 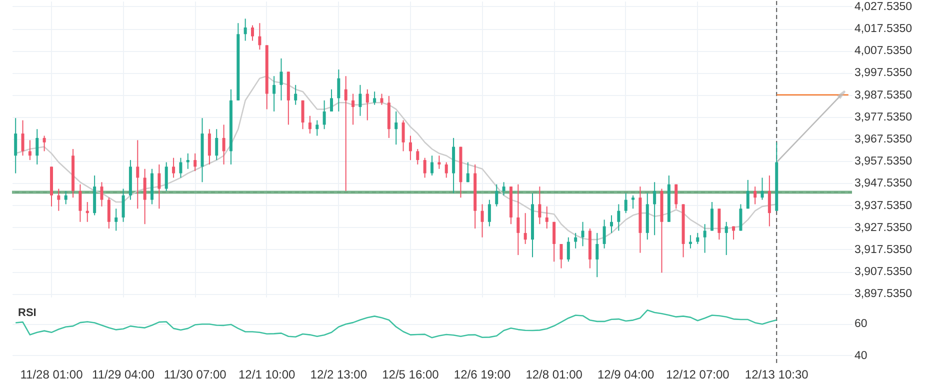 What do you see at coordinates (883, 51) in the screenshot?
I see `y-tick-label: 4,007.5350` at bounding box center [883, 51].